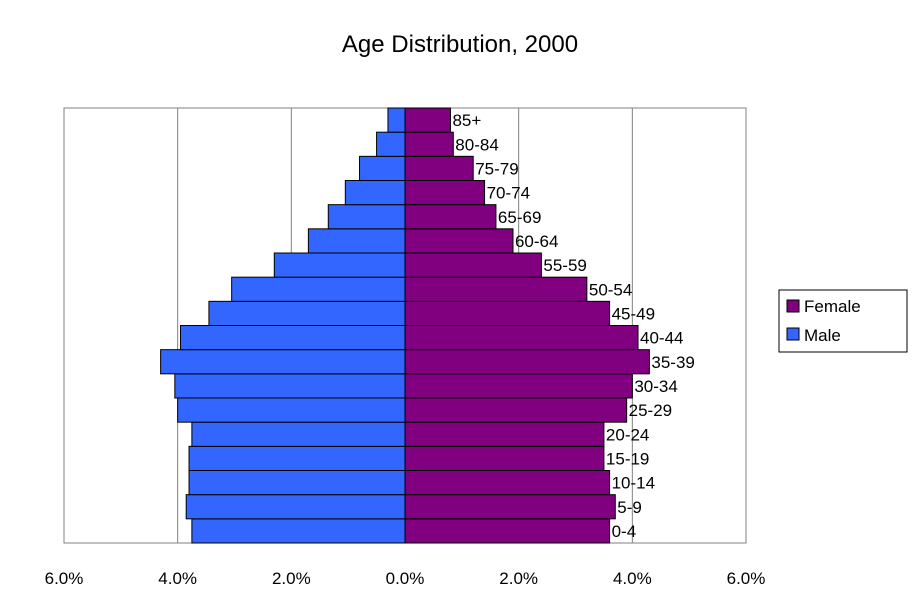 This screenshot has width=923, height=601. Describe the element at coordinates (822, 335) in the screenshot. I see `legend-label-male: Male` at that location.